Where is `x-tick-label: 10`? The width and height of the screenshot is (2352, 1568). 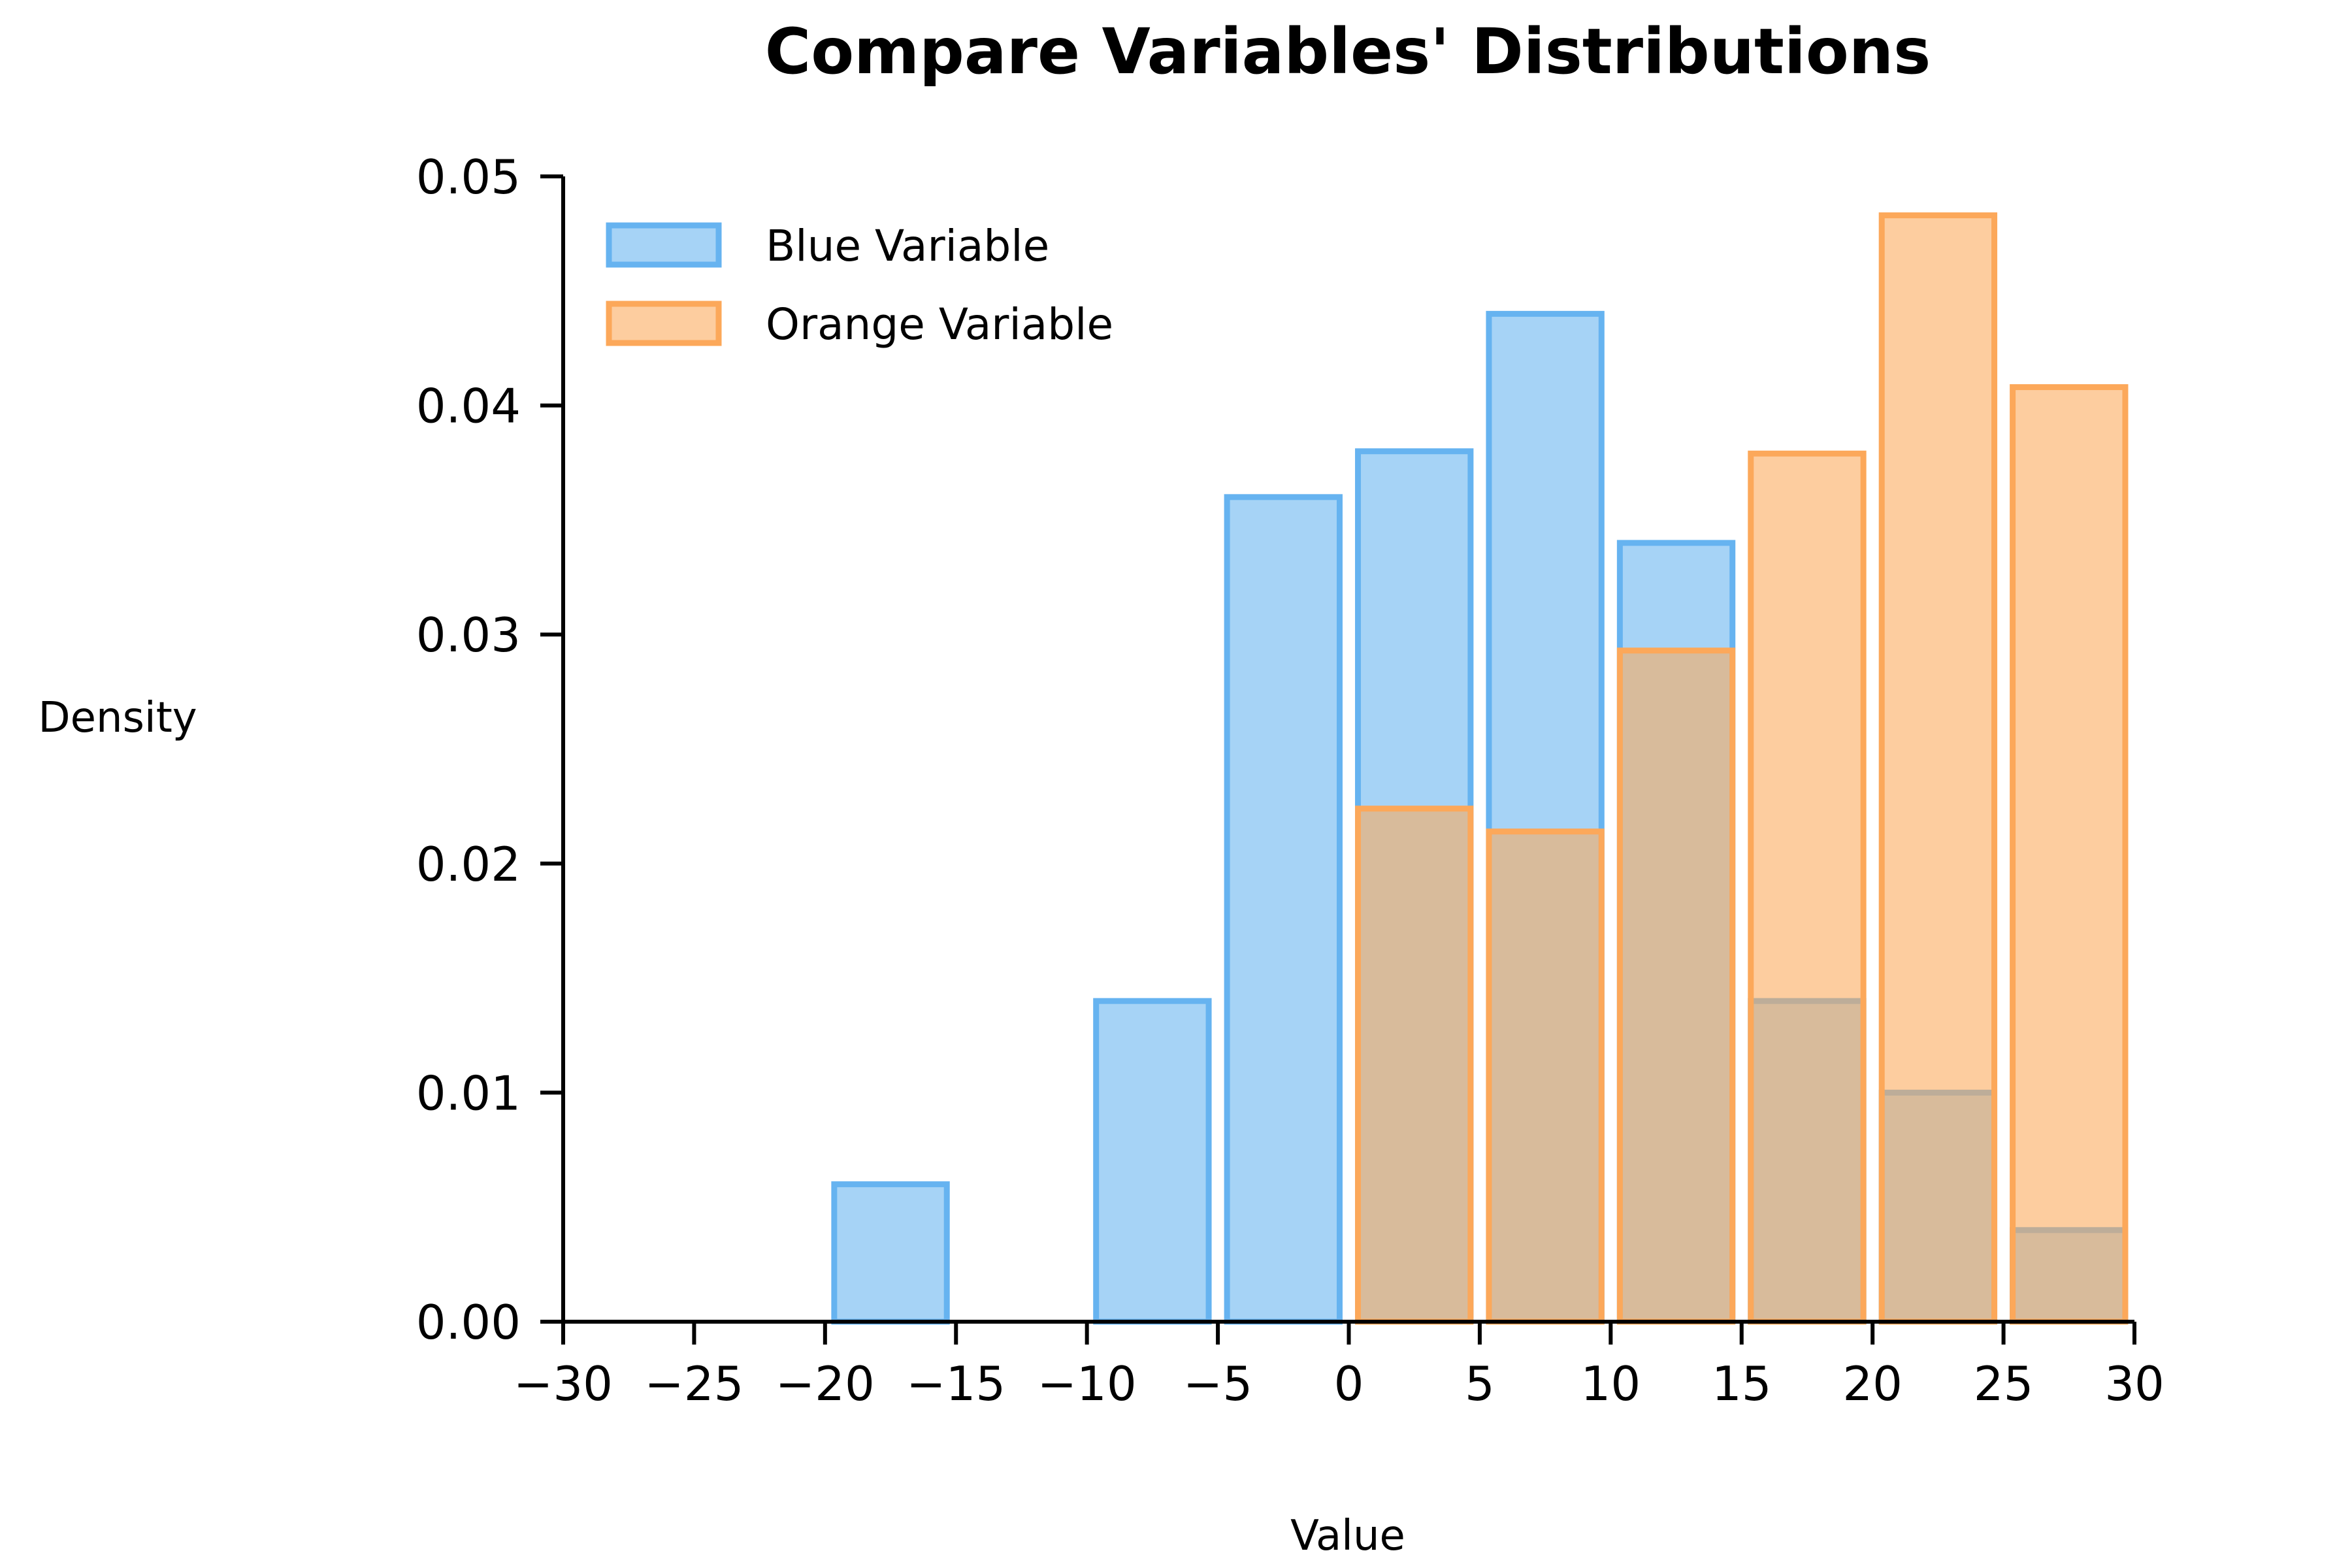
x-tick-label: 10 is located at coordinates (1611, 1383).